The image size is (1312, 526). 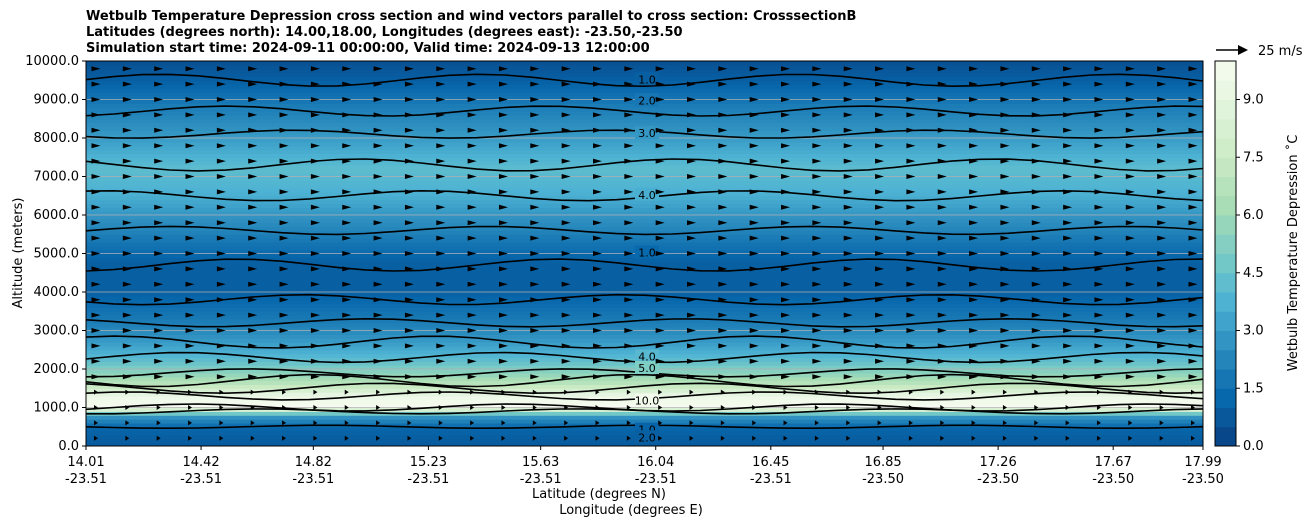 I want to click on contour-label: 10.0, so click(x=647, y=401).